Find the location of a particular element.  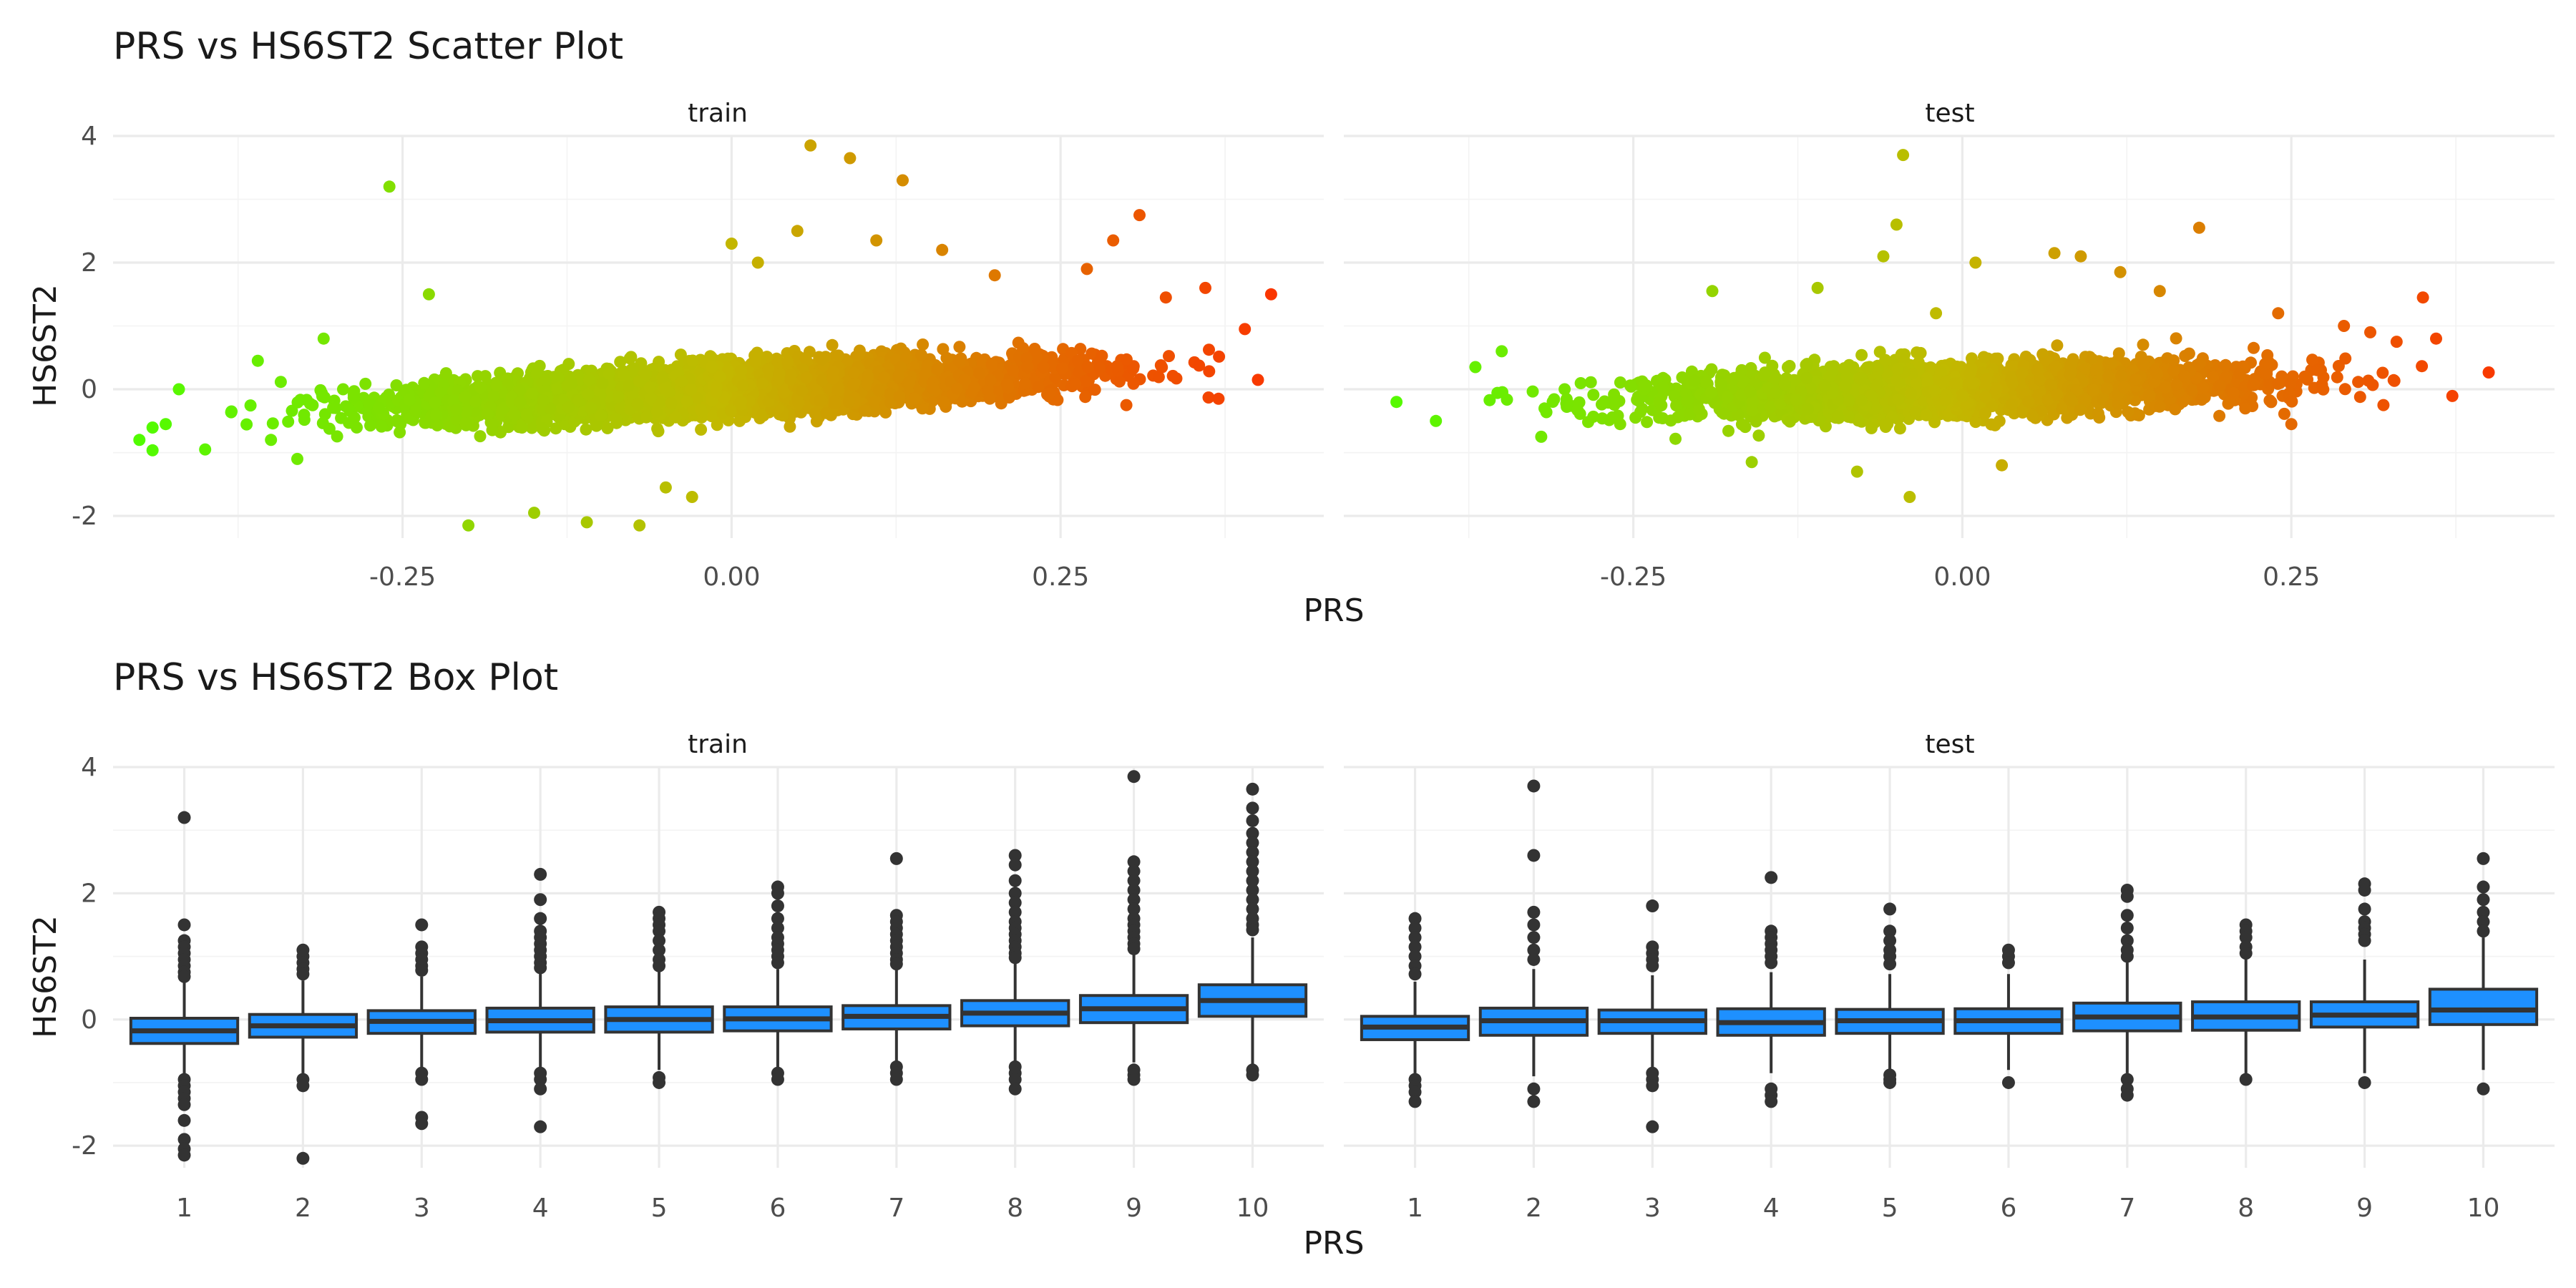

scatter-train-points is located at coordinates (705, 335).